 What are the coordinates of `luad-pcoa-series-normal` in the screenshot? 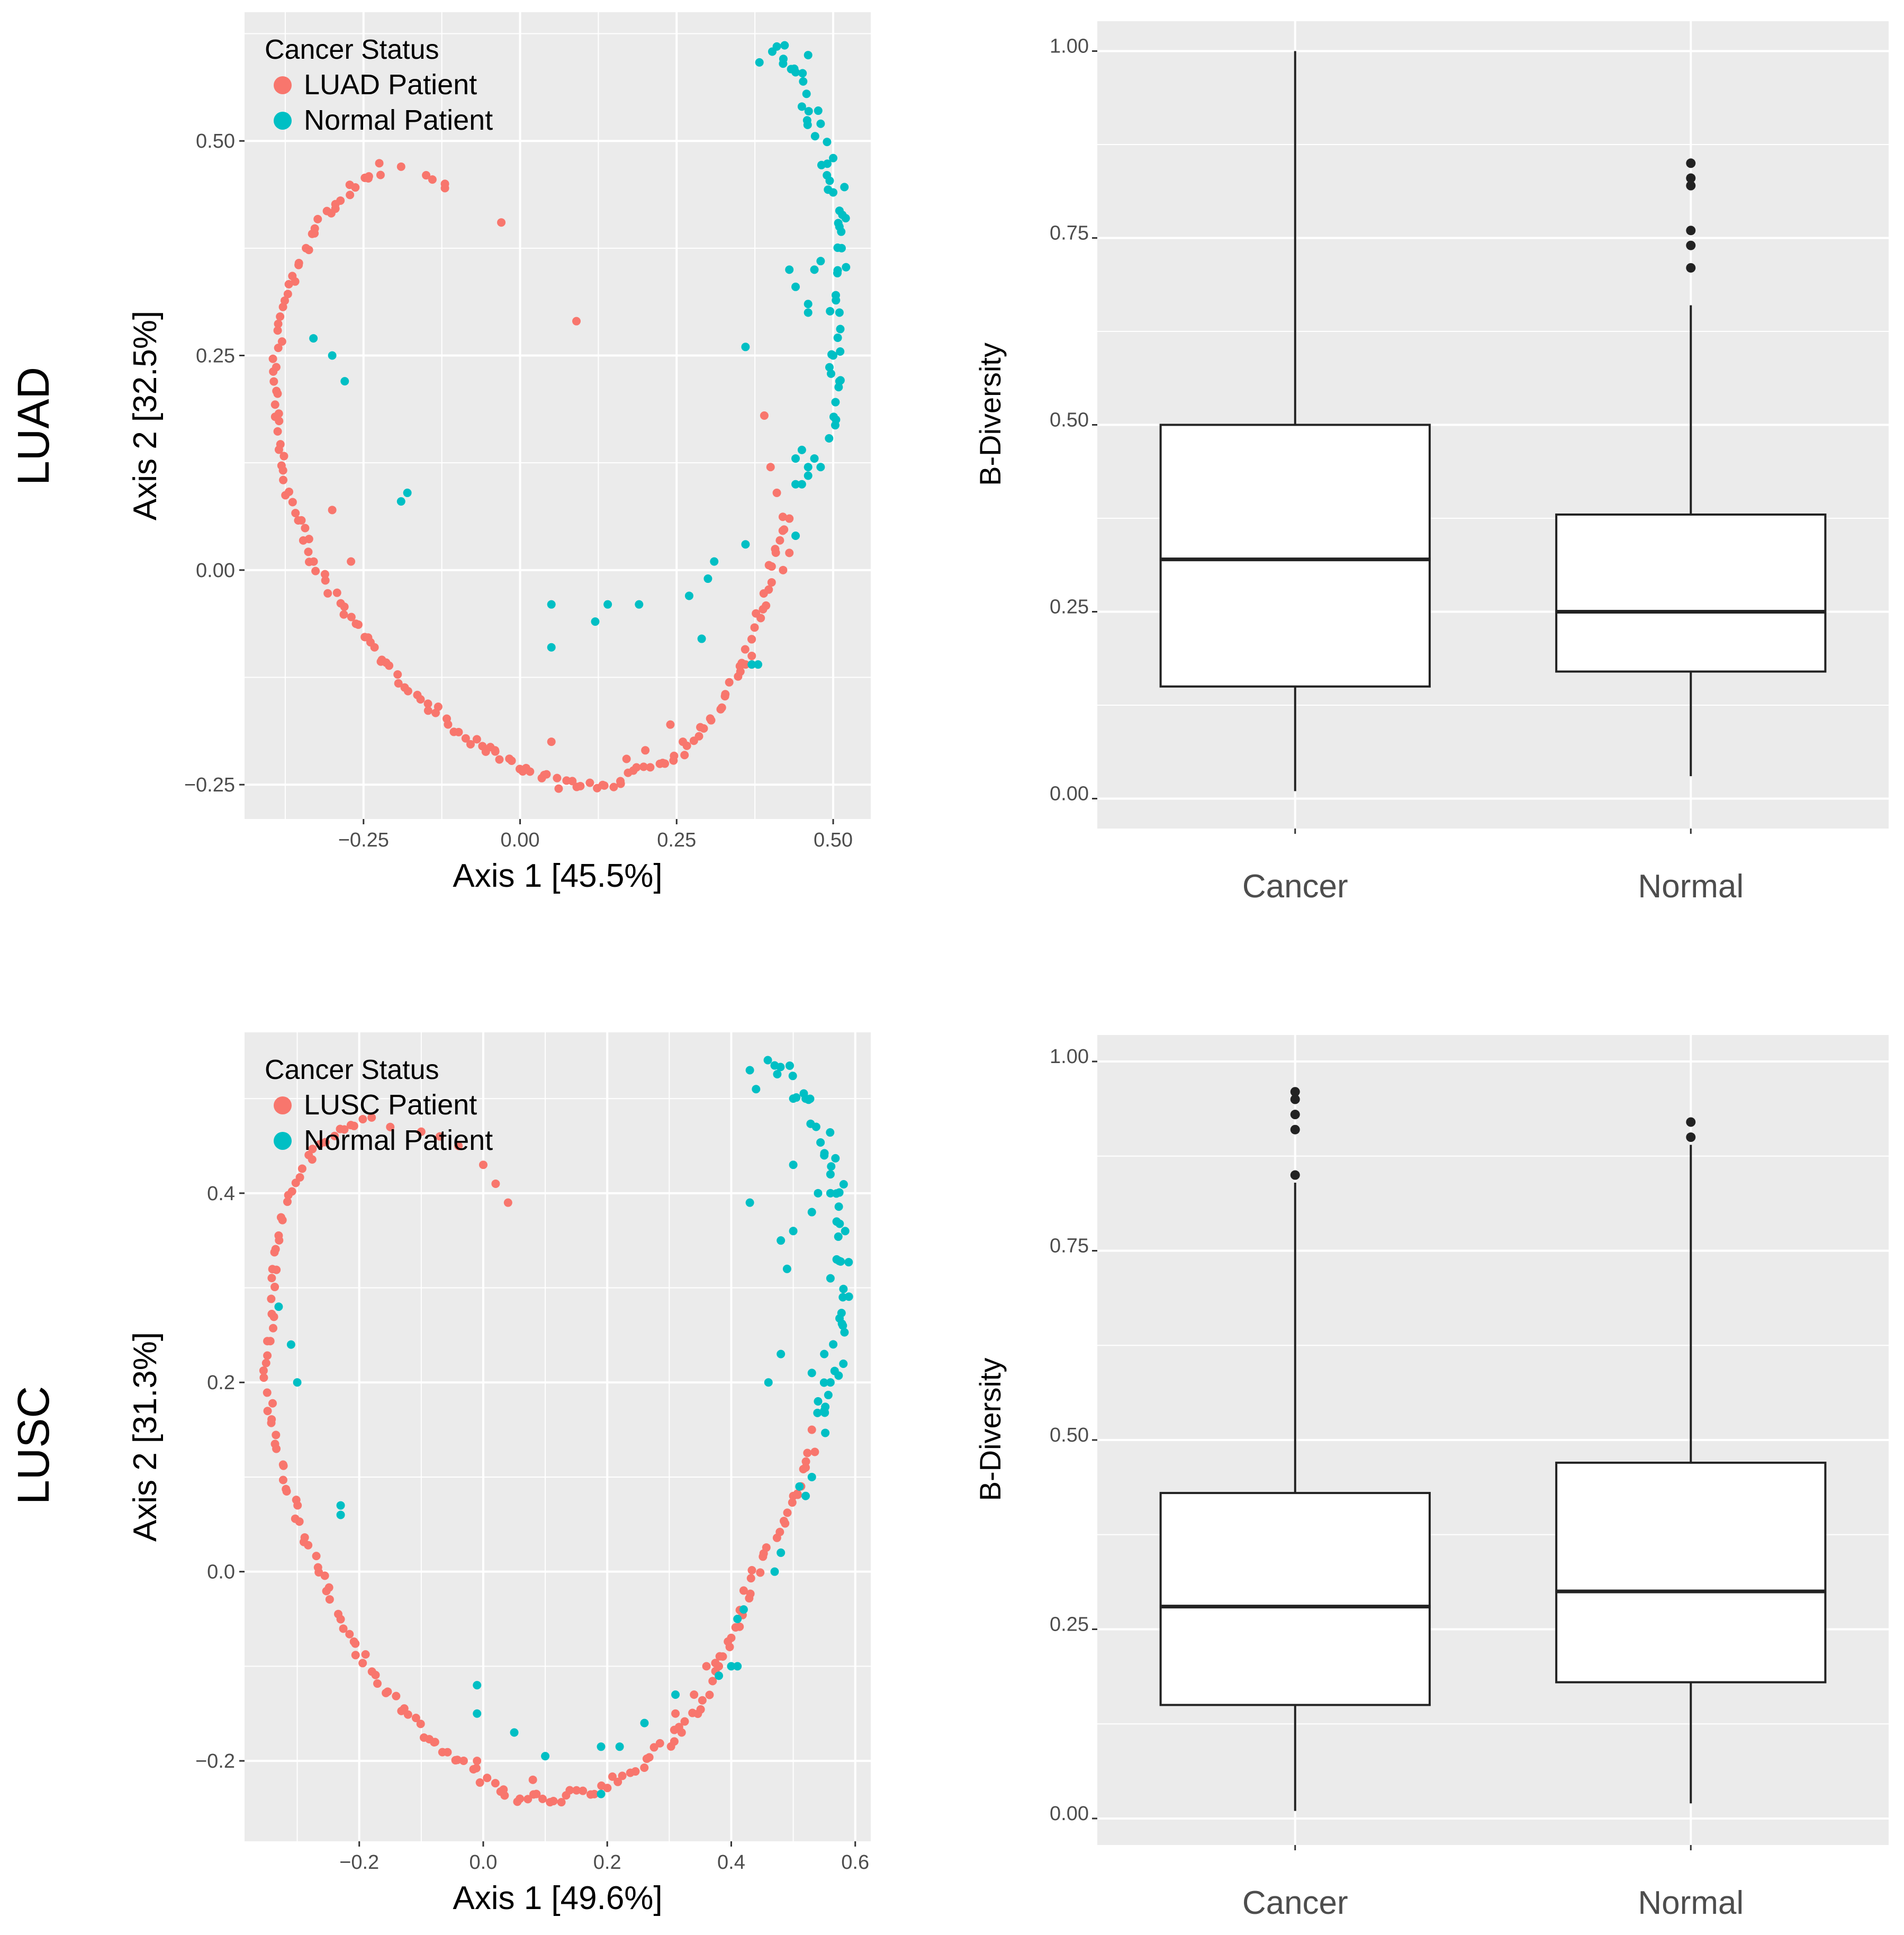 It's located at (580, 355).